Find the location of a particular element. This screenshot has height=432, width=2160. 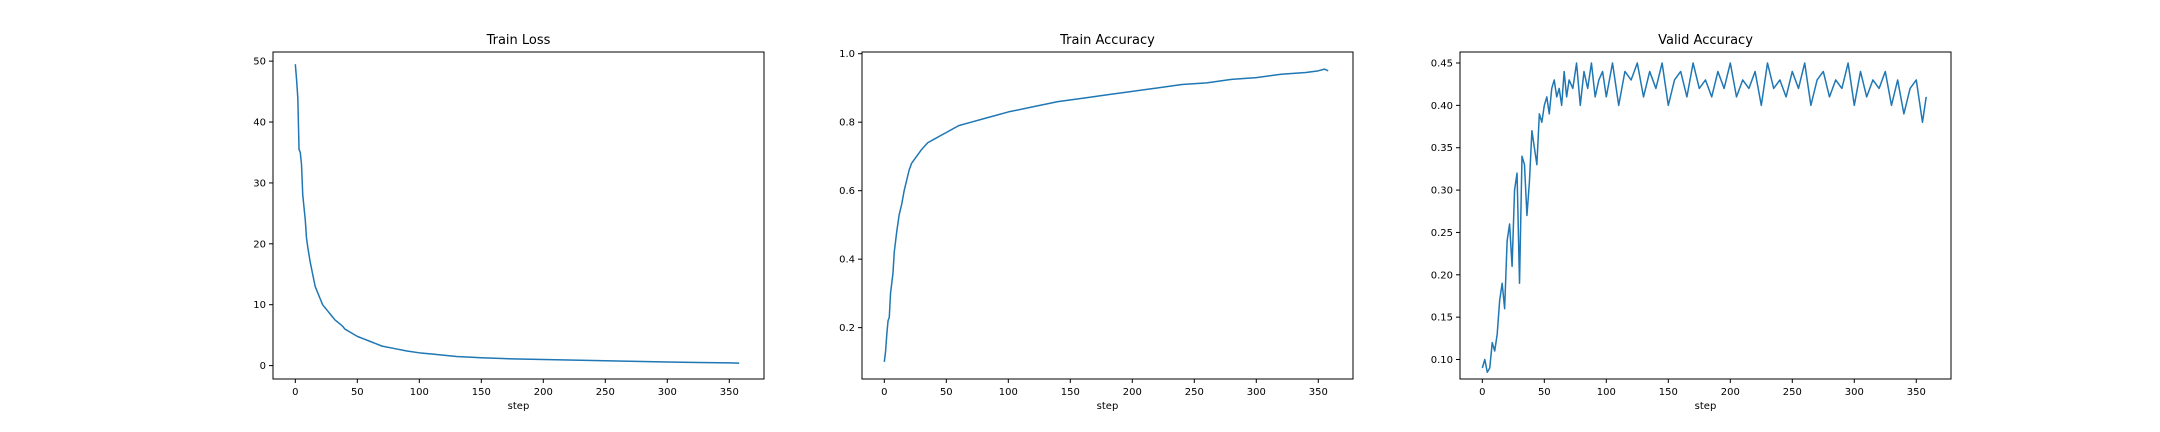

chart1-xtick-label-2: 100 is located at coordinates (1008, 392).